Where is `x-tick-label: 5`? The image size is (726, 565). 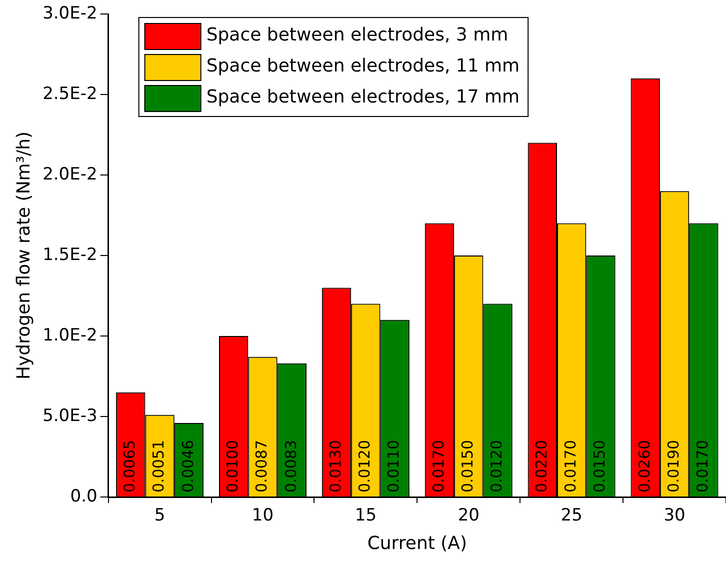 x-tick-label: 5 is located at coordinates (160, 516).